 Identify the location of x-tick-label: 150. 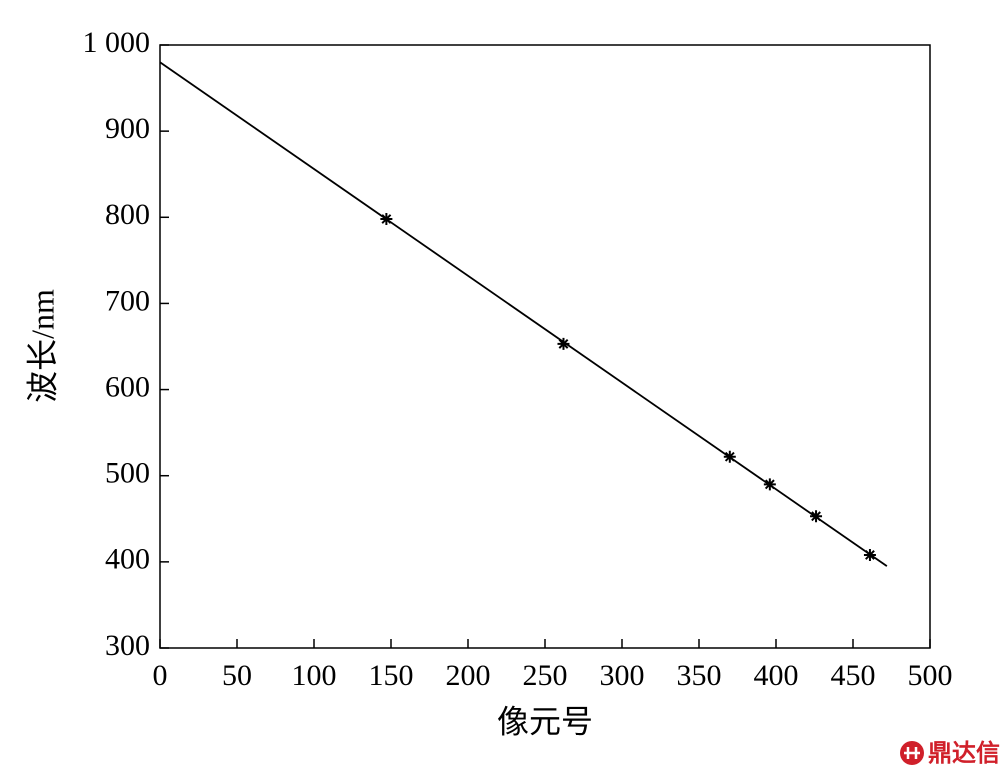
(391, 675).